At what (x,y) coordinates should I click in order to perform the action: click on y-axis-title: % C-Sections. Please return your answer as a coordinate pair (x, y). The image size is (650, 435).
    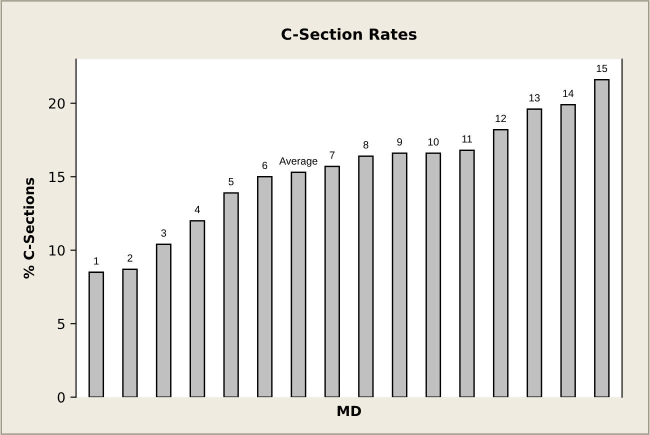
    Looking at the image, I should click on (28, 228).